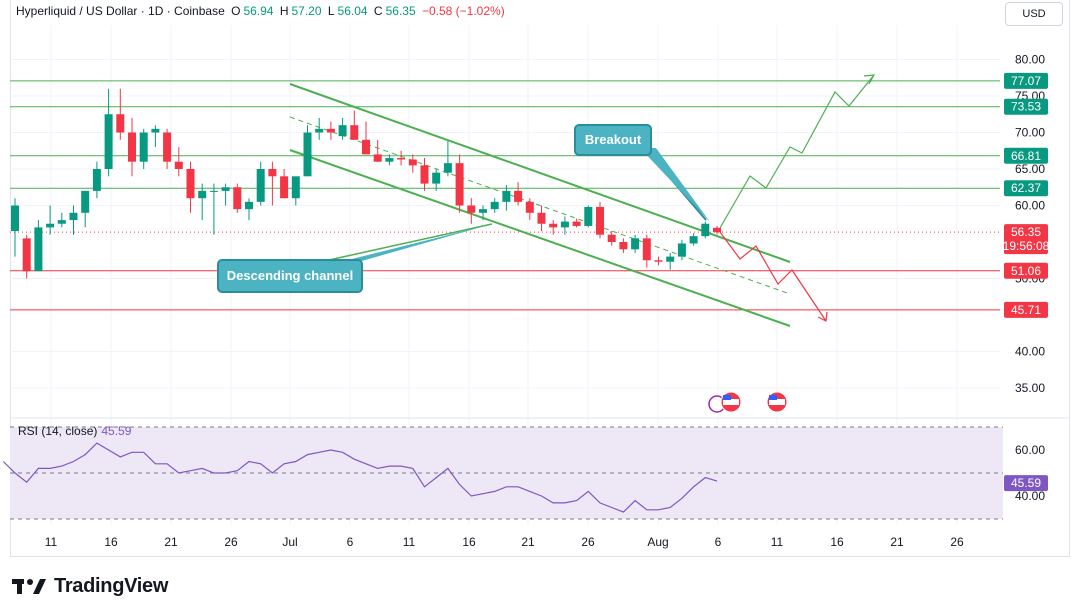 The image size is (1080, 616). Describe the element at coordinates (748, 402) in the screenshot. I see `event-markers` at that location.